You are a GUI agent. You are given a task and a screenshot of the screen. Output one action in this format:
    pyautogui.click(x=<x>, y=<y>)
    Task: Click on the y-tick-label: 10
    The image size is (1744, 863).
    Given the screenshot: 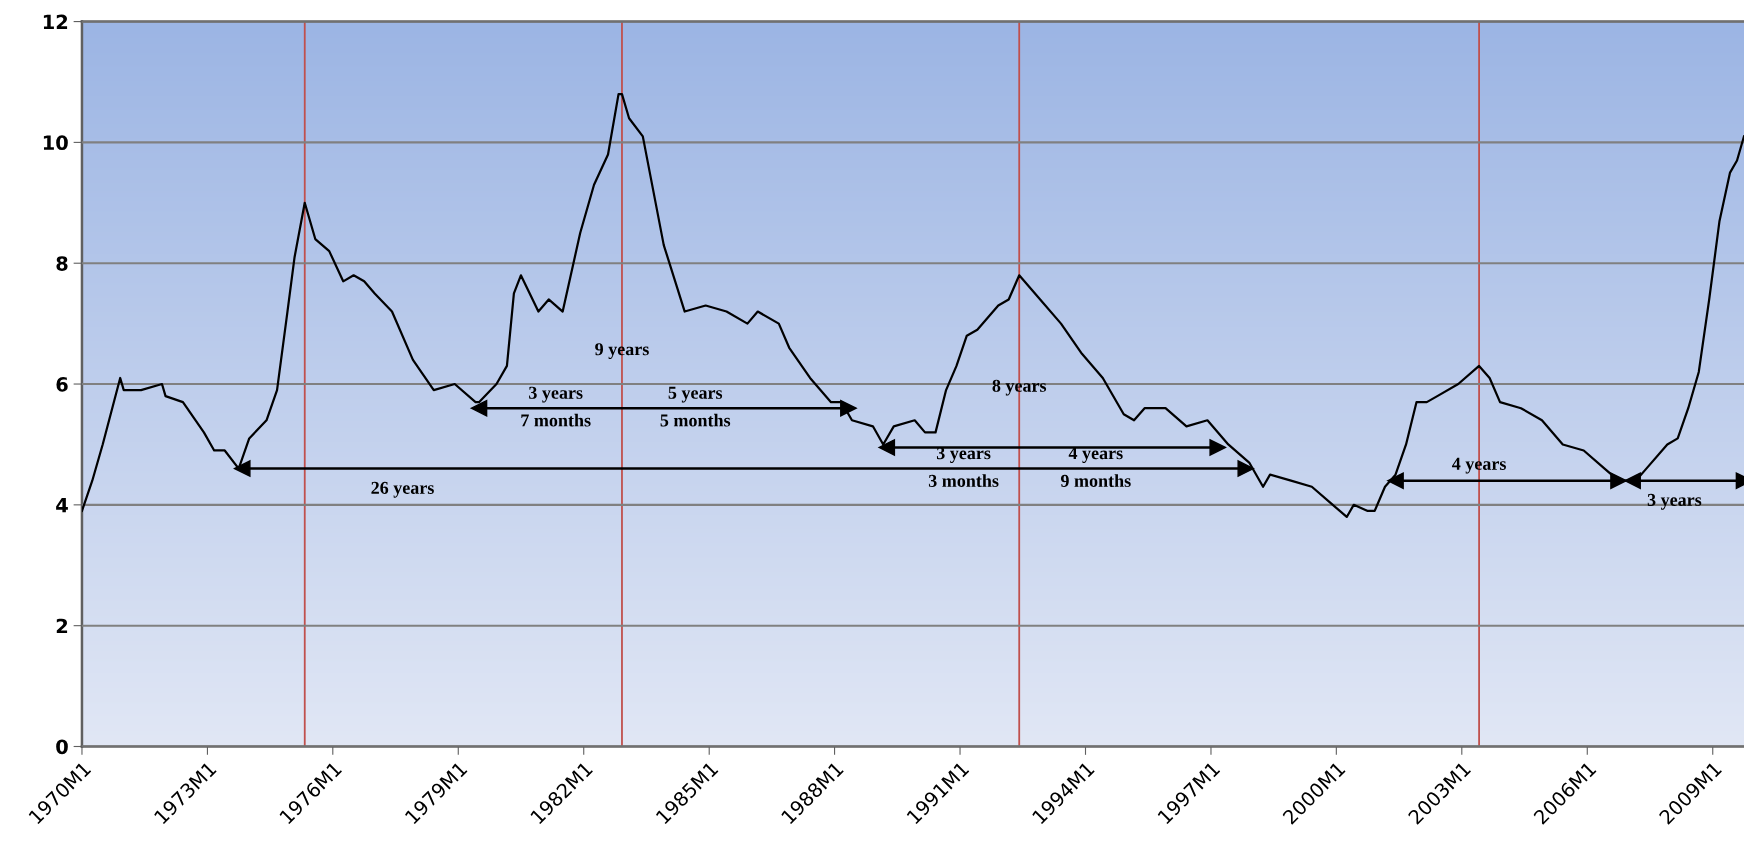 What is the action you would take?
    pyautogui.click(x=55, y=143)
    